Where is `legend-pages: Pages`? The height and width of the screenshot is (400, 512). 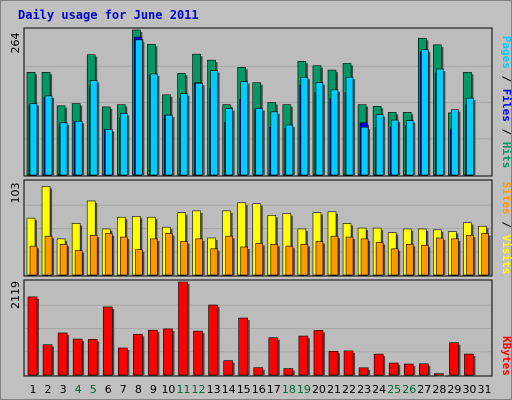
legend-pages: Pages is located at coordinates (506, 52).